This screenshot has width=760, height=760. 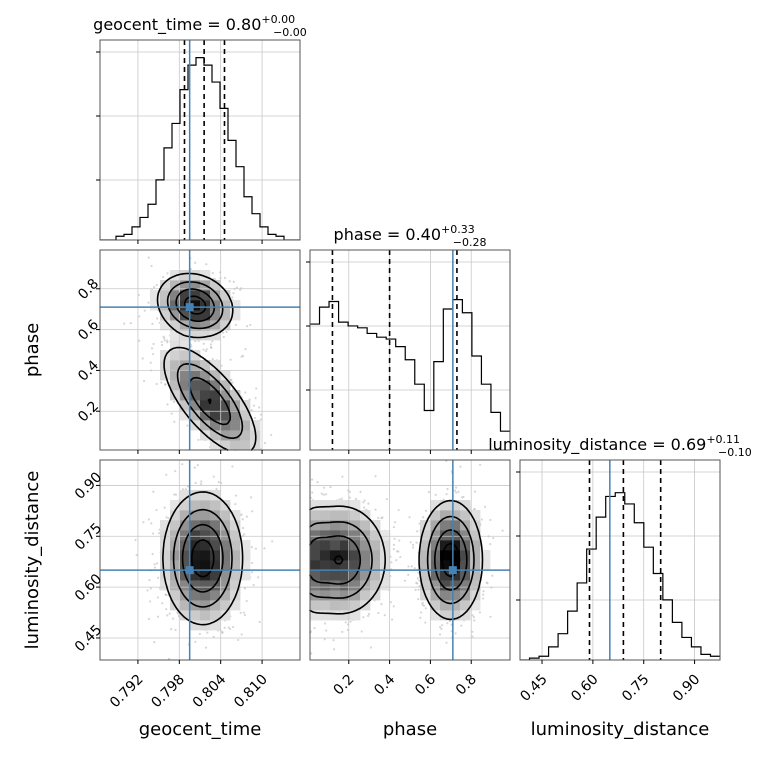 What do you see at coordinates (343, 684) in the screenshot?
I see `xtick-label-phase: 0.2` at bounding box center [343, 684].